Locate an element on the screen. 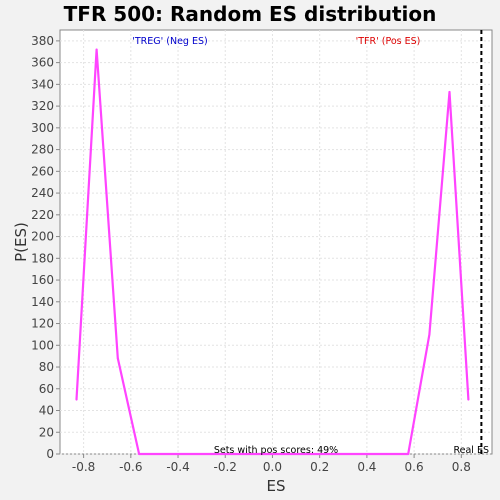  y-axis-label: P(ES) is located at coordinates (21, 242).